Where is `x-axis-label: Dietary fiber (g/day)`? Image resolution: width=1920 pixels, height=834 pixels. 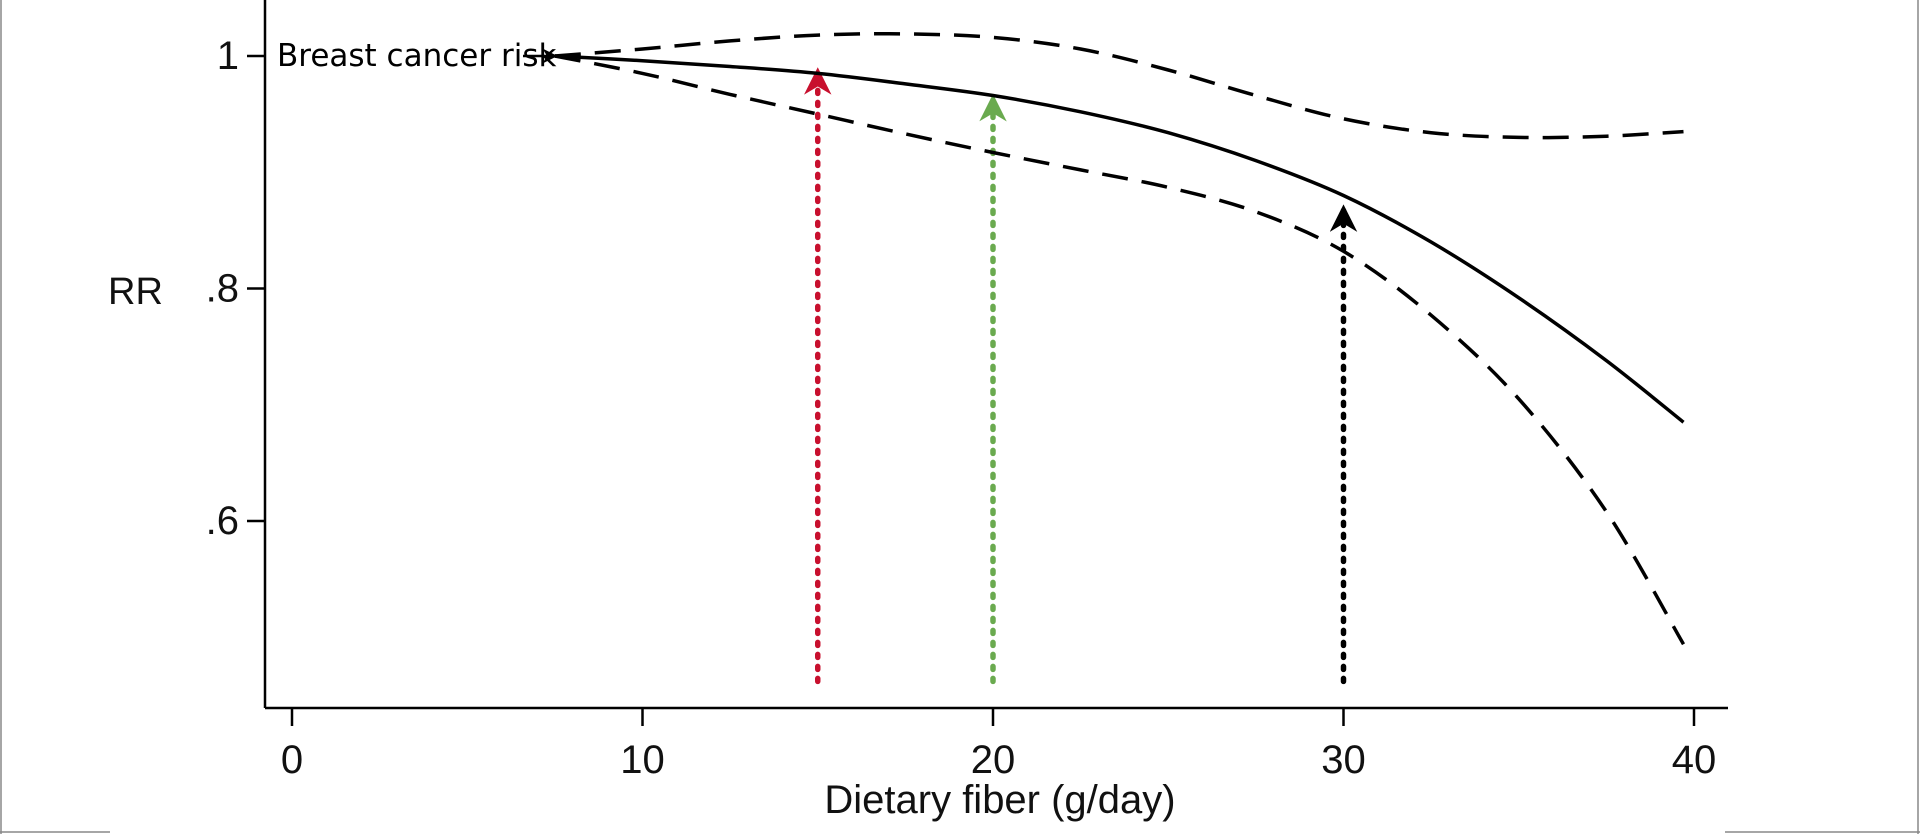 x-axis-label: Dietary fiber (g/day) is located at coordinates (999, 800).